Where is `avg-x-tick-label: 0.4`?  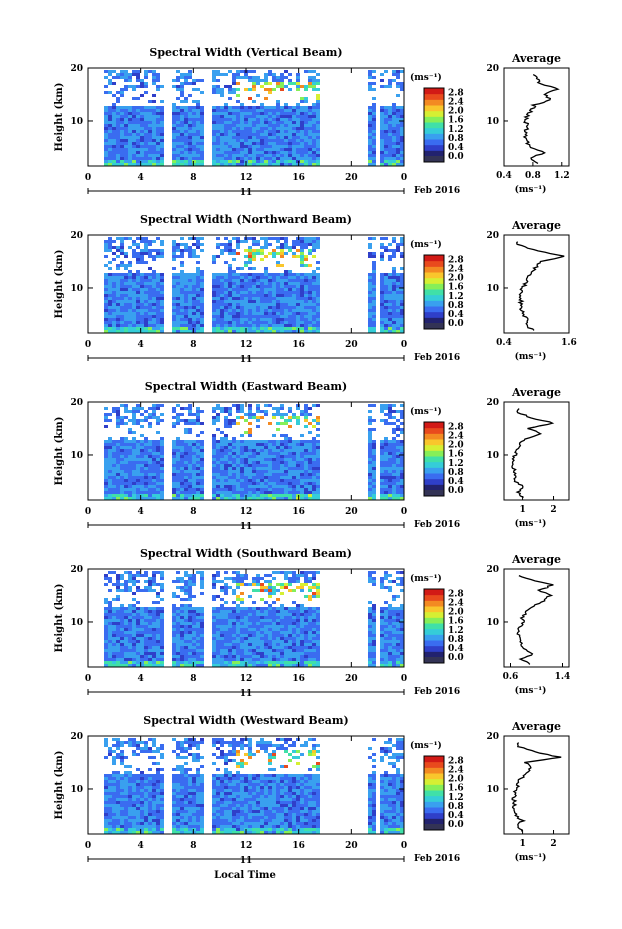
avg-x-tick-label: 0.4 is located at coordinates (504, 343).